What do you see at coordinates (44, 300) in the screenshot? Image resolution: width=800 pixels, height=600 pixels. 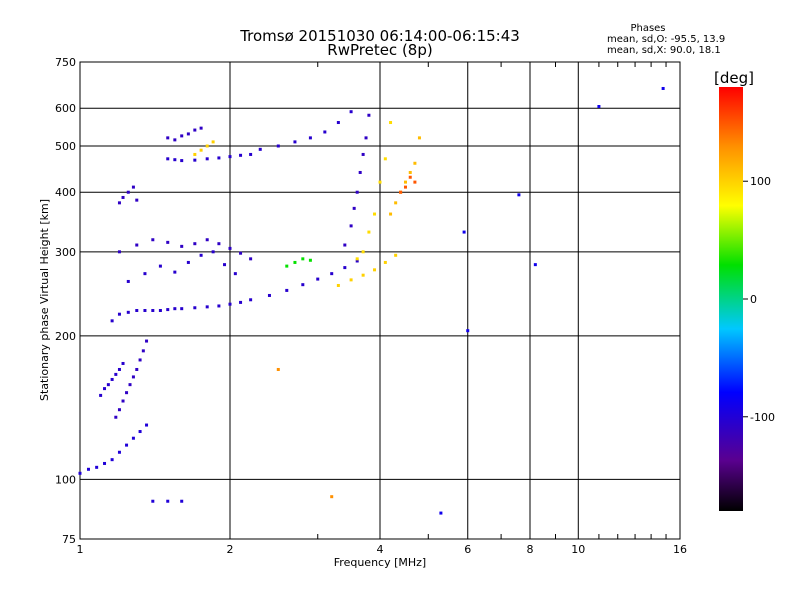 I see `y-axis-label: Stationary phase Virtual Height [km]` at bounding box center [44, 300].